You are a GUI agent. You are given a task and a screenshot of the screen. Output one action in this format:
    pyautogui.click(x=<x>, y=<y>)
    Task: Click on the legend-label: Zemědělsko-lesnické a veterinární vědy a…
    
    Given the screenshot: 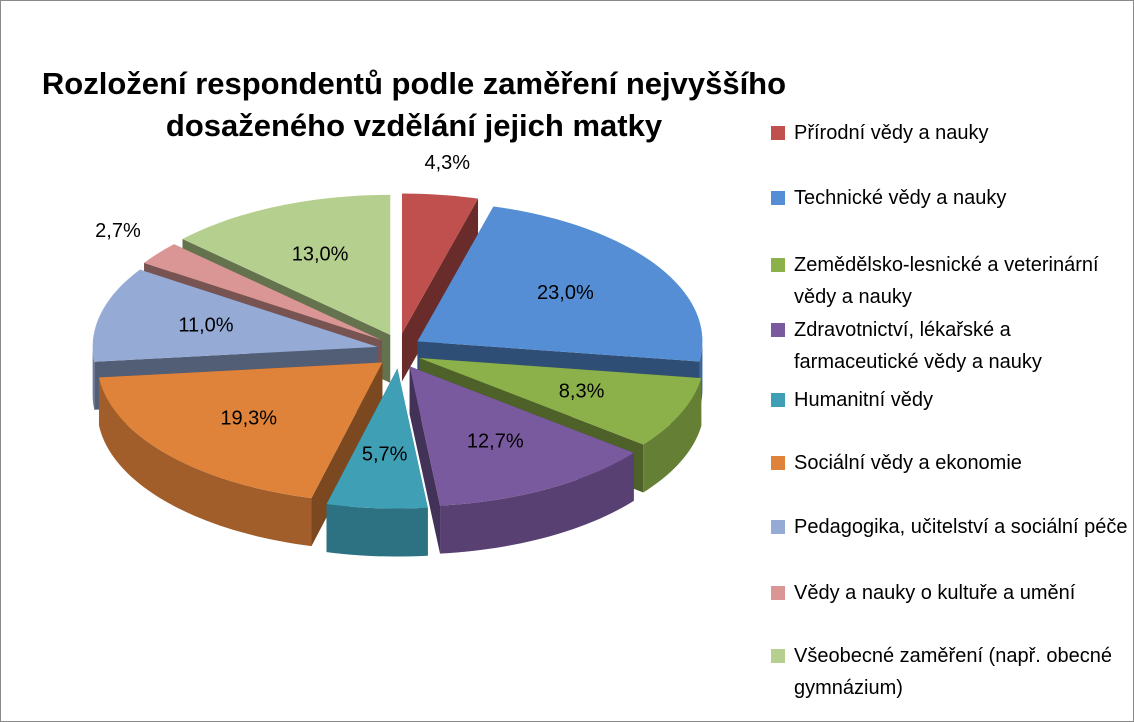 What is the action you would take?
    pyautogui.click(x=946, y=281)
    